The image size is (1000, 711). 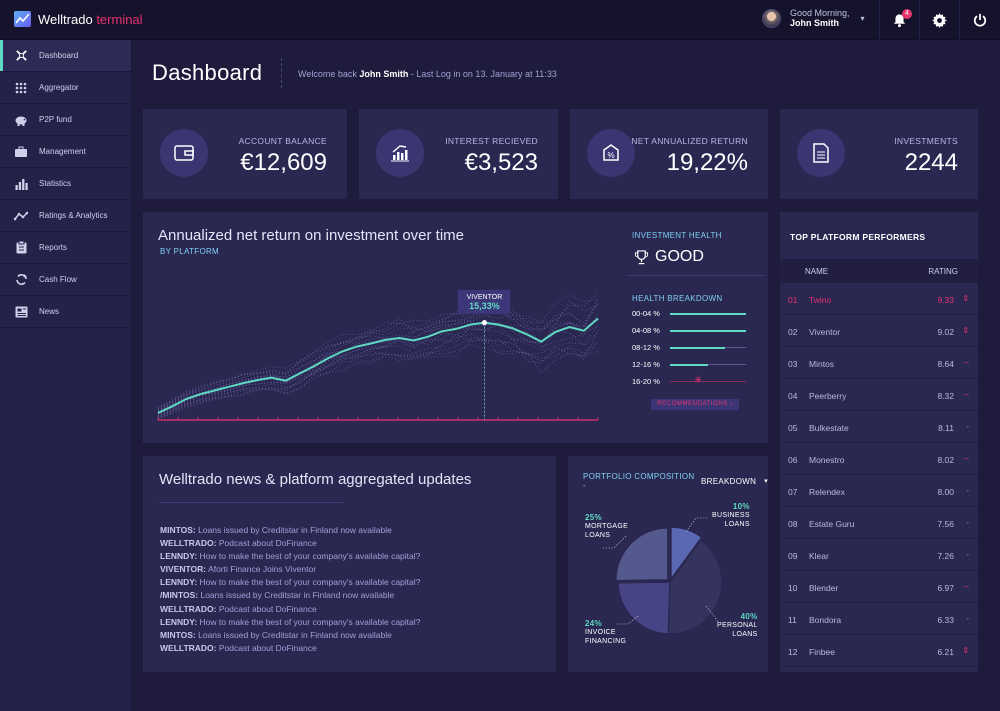 I want to click on table-row: 01 Twino 9.33 ⇕, so click(x=879, y=299).